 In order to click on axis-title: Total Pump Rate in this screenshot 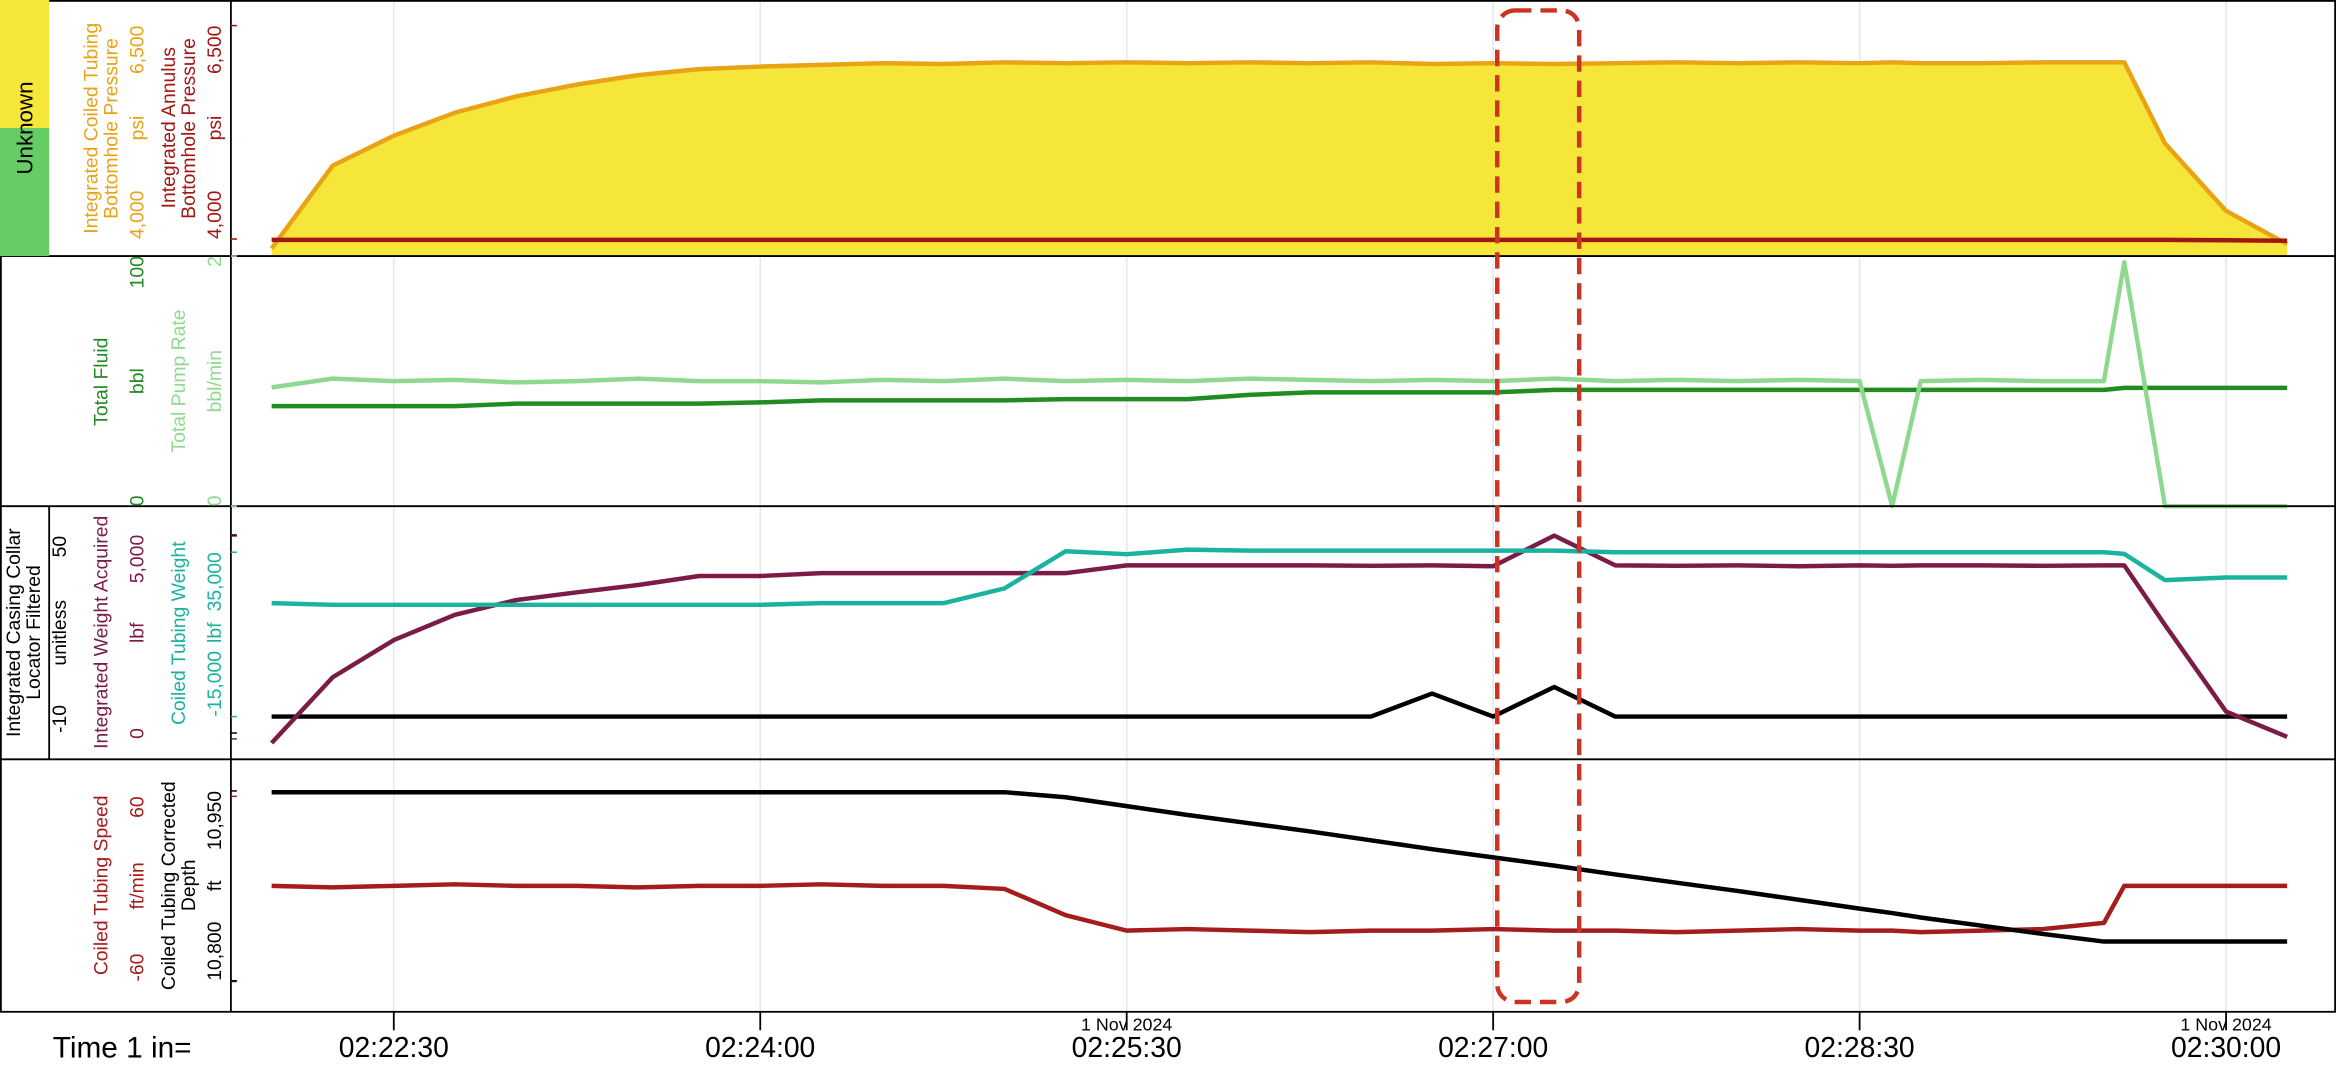, I will do `click(178, 381)`.